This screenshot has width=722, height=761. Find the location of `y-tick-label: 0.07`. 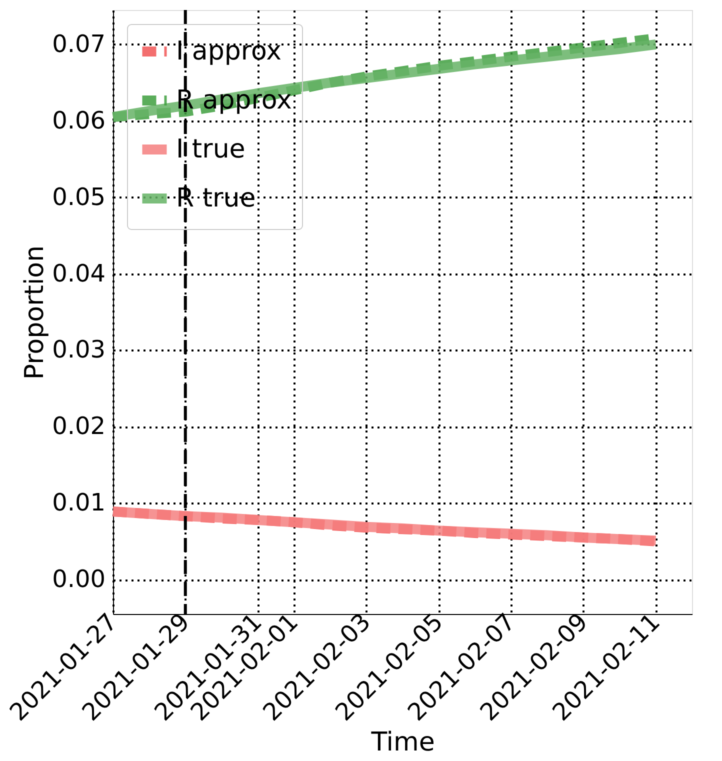

y-tick-label: 0.07 is located at coordinates (79, 44).